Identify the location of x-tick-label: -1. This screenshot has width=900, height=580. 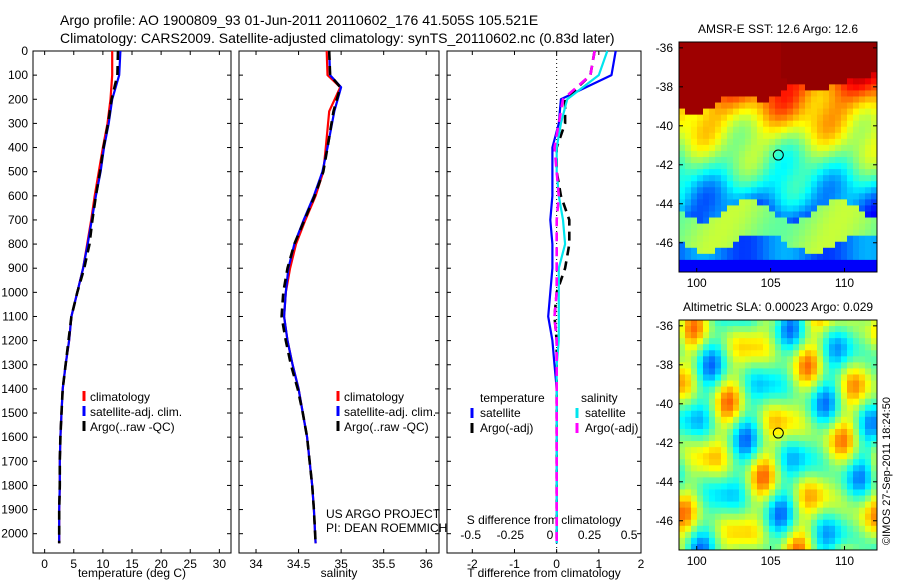
(514, 564).